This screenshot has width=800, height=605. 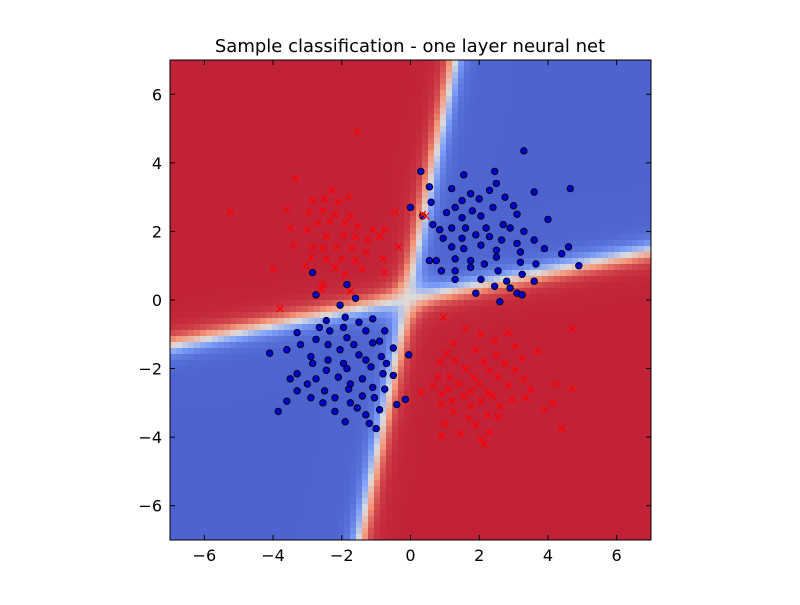 I want to click on x-tick-label: −2, so click(x=342, y=555).